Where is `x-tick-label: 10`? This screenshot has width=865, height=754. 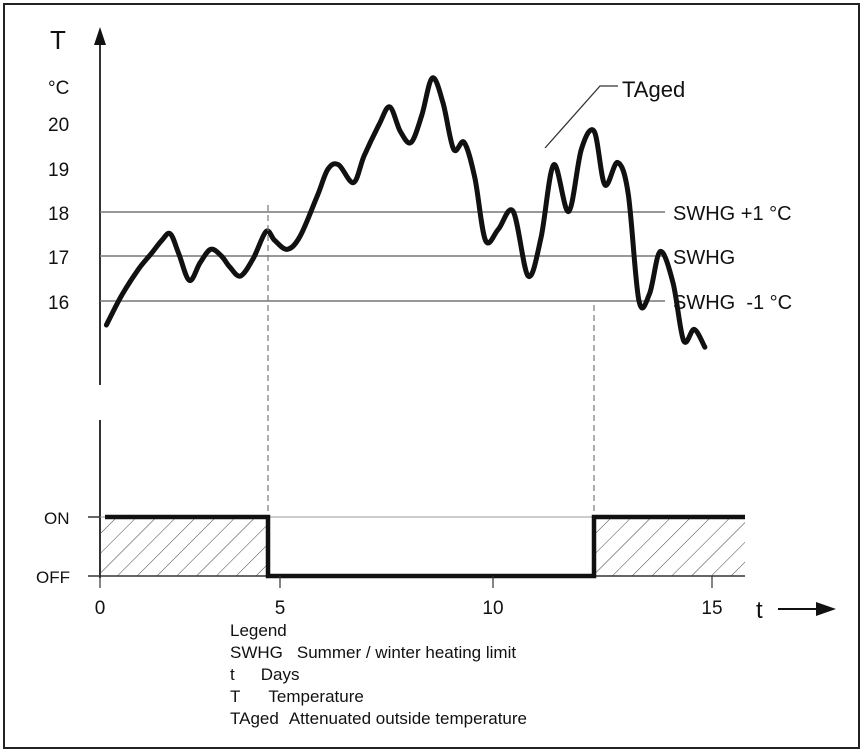 x-tick-label: 10 is located at coordinates (492, 608).